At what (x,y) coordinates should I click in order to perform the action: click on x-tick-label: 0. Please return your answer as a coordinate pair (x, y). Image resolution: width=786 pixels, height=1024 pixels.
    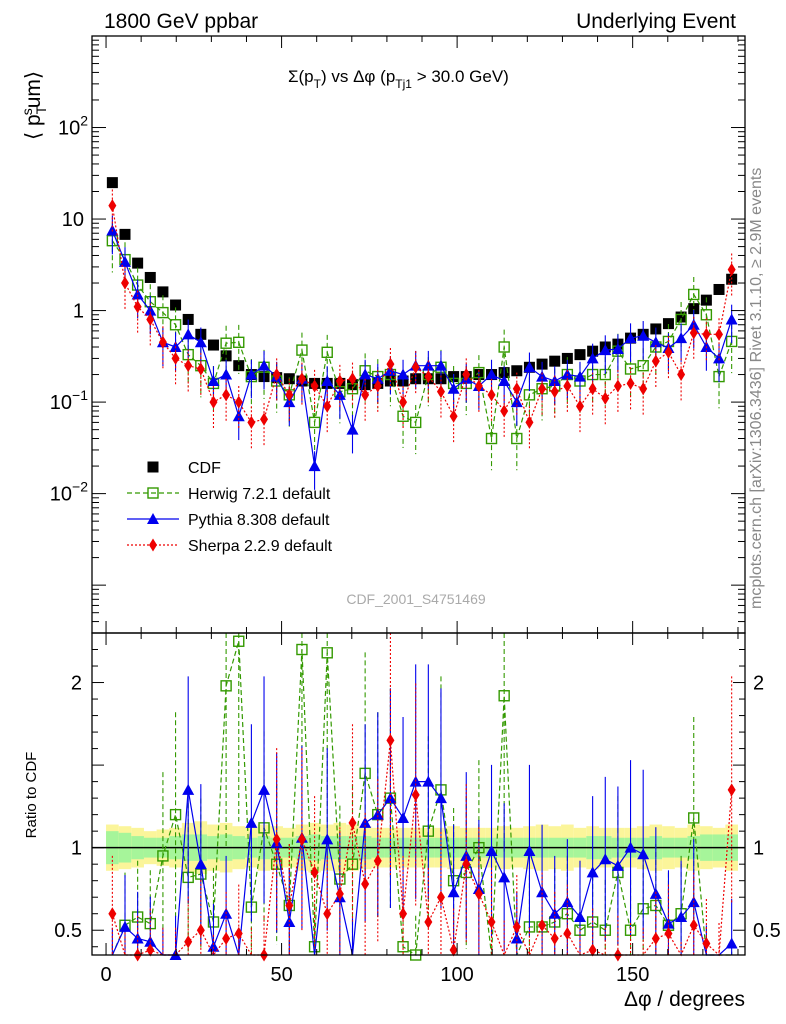
    Looking at the image, I should click on (105, 975).